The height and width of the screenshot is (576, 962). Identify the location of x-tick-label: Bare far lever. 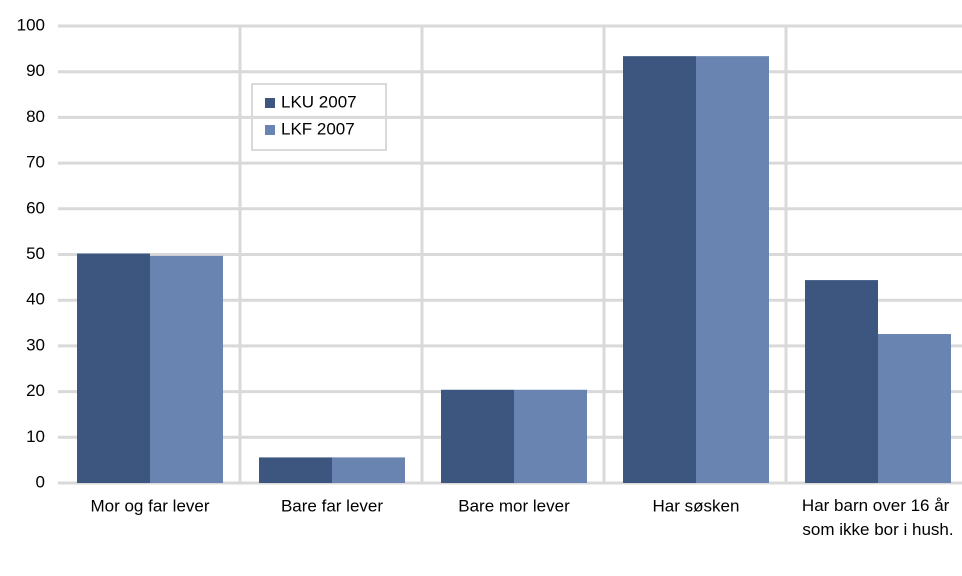
(332, 505).